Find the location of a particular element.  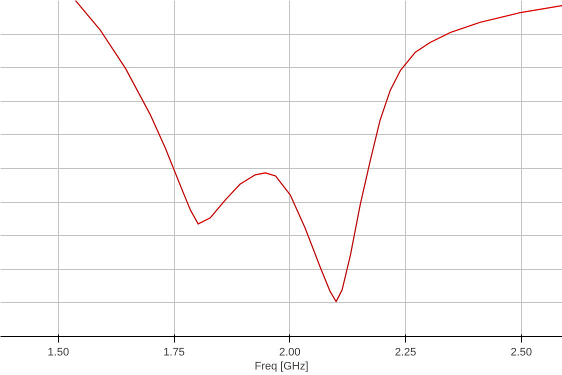

x-tick-label: 2.50 is located at coordinates (521, 352).